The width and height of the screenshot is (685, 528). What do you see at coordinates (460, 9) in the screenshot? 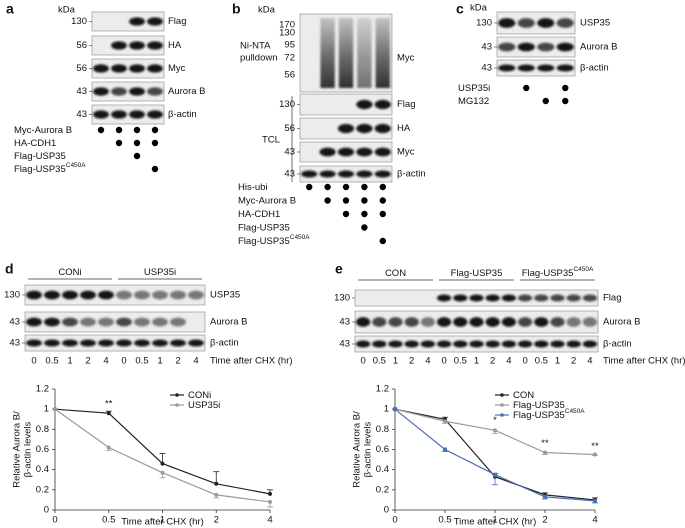
I see `panel-letter: c` at bounding box center [460, 9].